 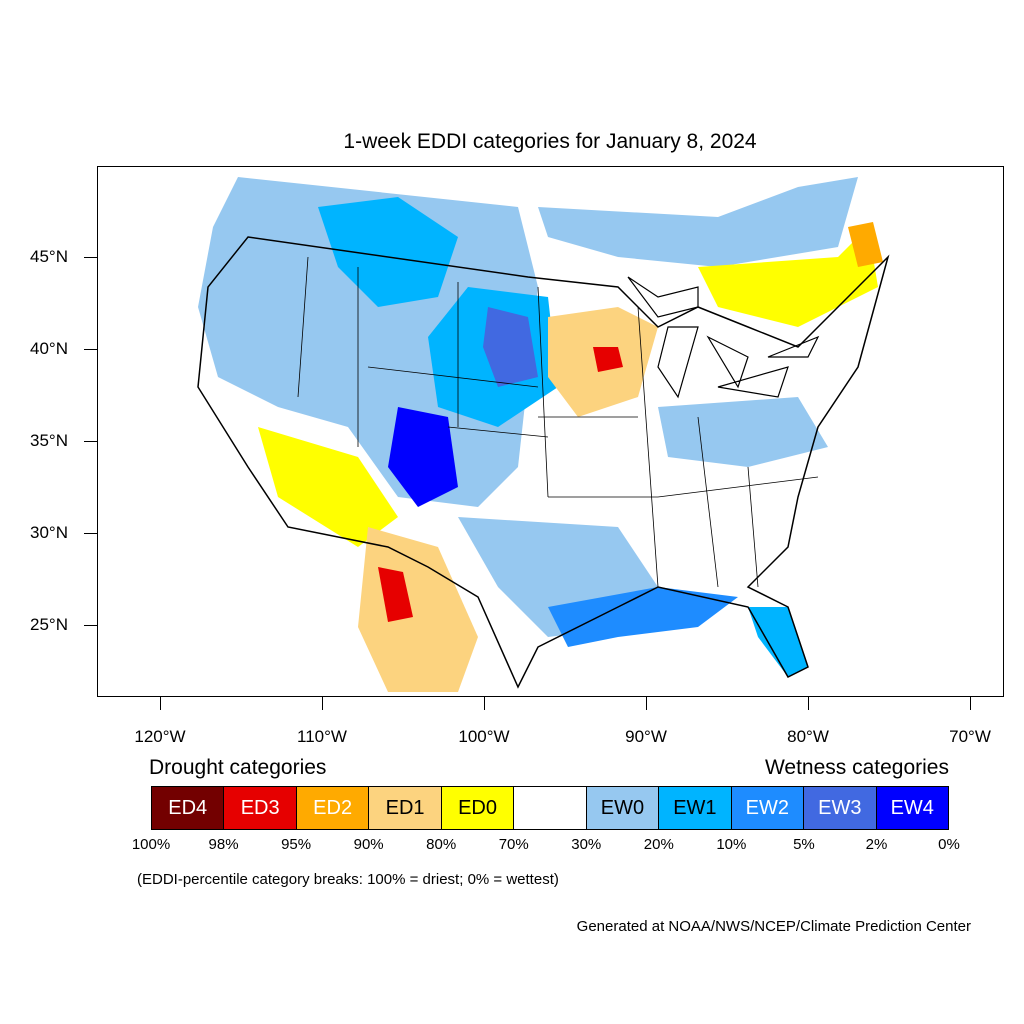 What do you see at coordinates (731, 844) in the screenshot?
I see `legend-break-label: 10%` at bounding box center [731, 844].